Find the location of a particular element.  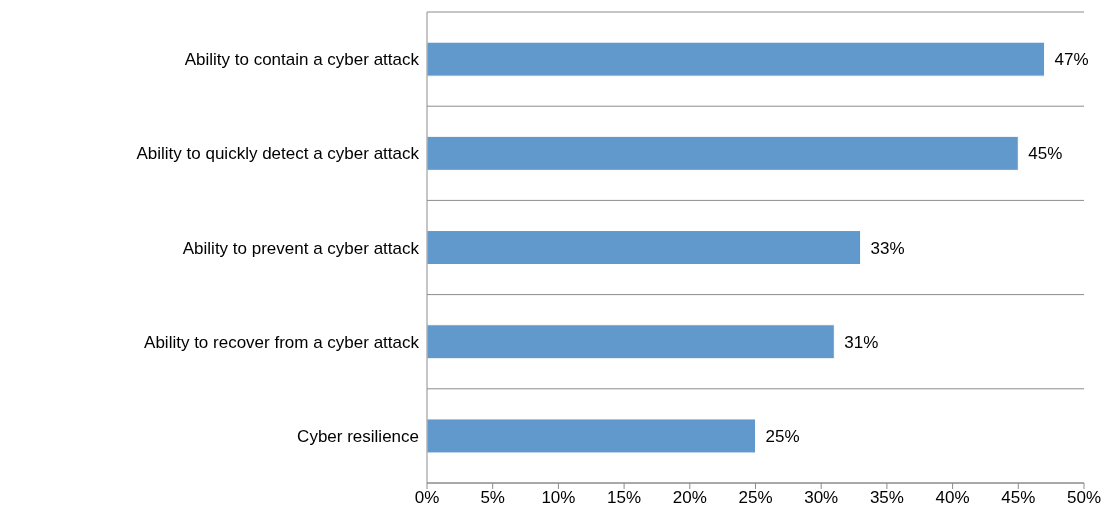

x-tick-label: 40% is located at coordinates (952, 498).